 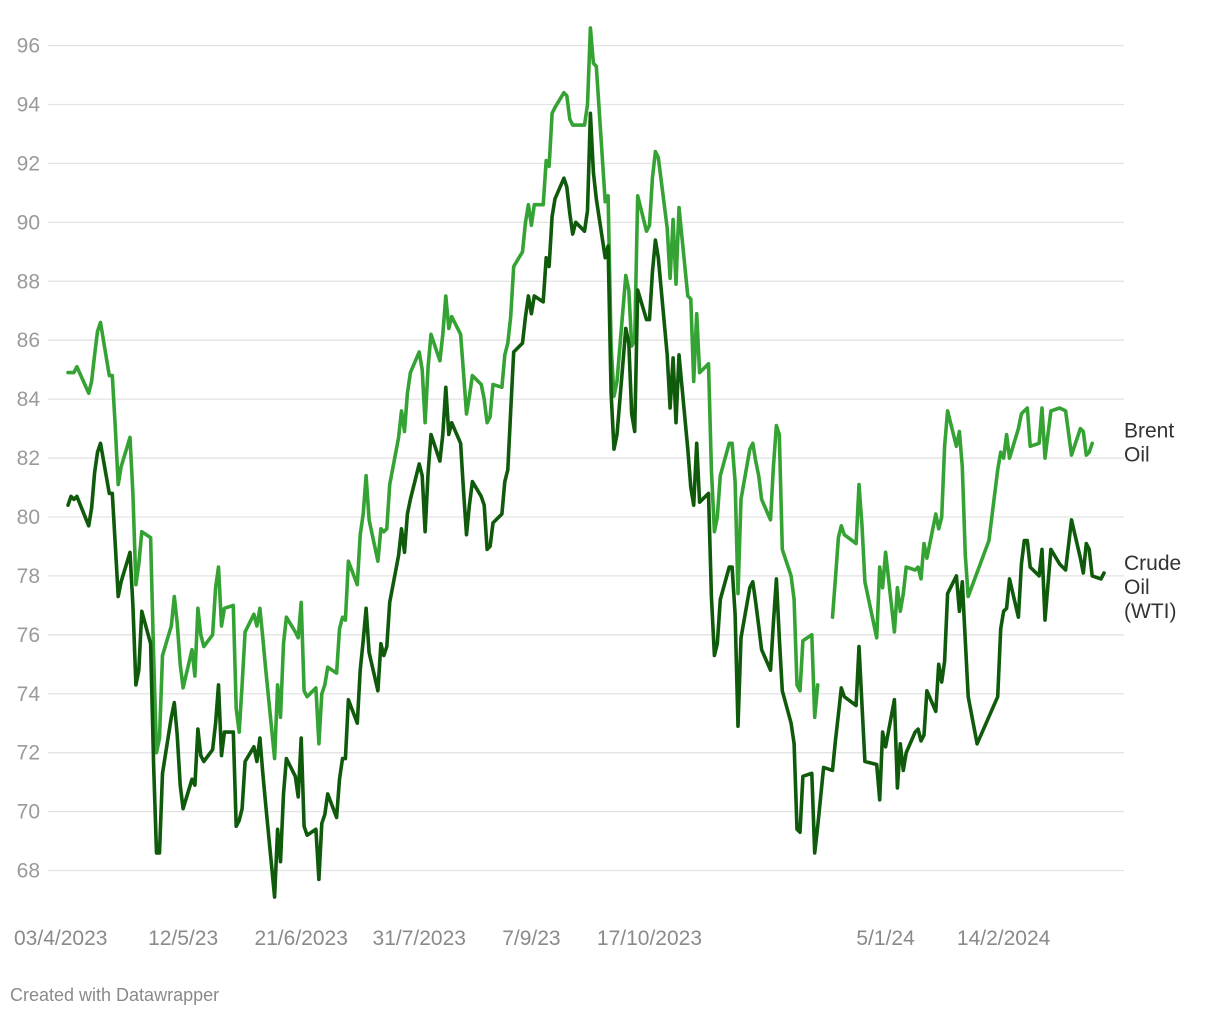 What do you see at coordinates (1004, 938) in the screenshot?
I see `x-tick-label: 14/2/2024` at bounding box center [1004, 938].